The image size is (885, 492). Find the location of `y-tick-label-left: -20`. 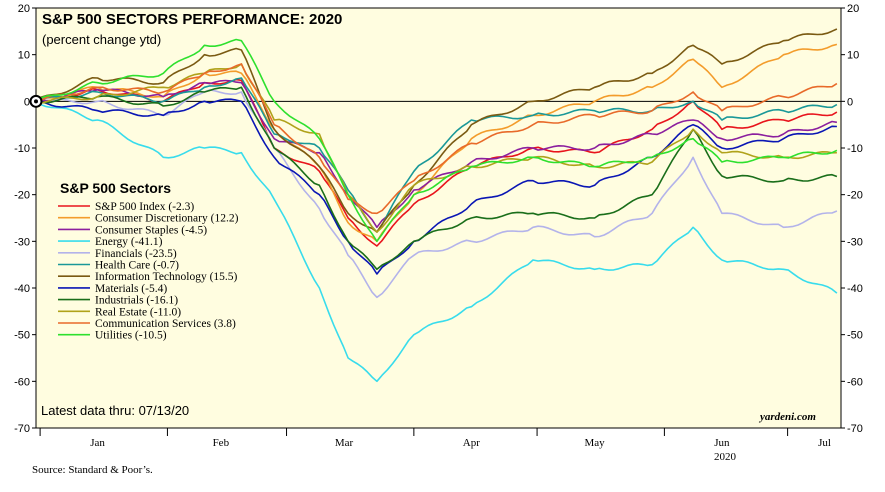

y-tick-label-left: -20 is located at coordinates (22, 196).